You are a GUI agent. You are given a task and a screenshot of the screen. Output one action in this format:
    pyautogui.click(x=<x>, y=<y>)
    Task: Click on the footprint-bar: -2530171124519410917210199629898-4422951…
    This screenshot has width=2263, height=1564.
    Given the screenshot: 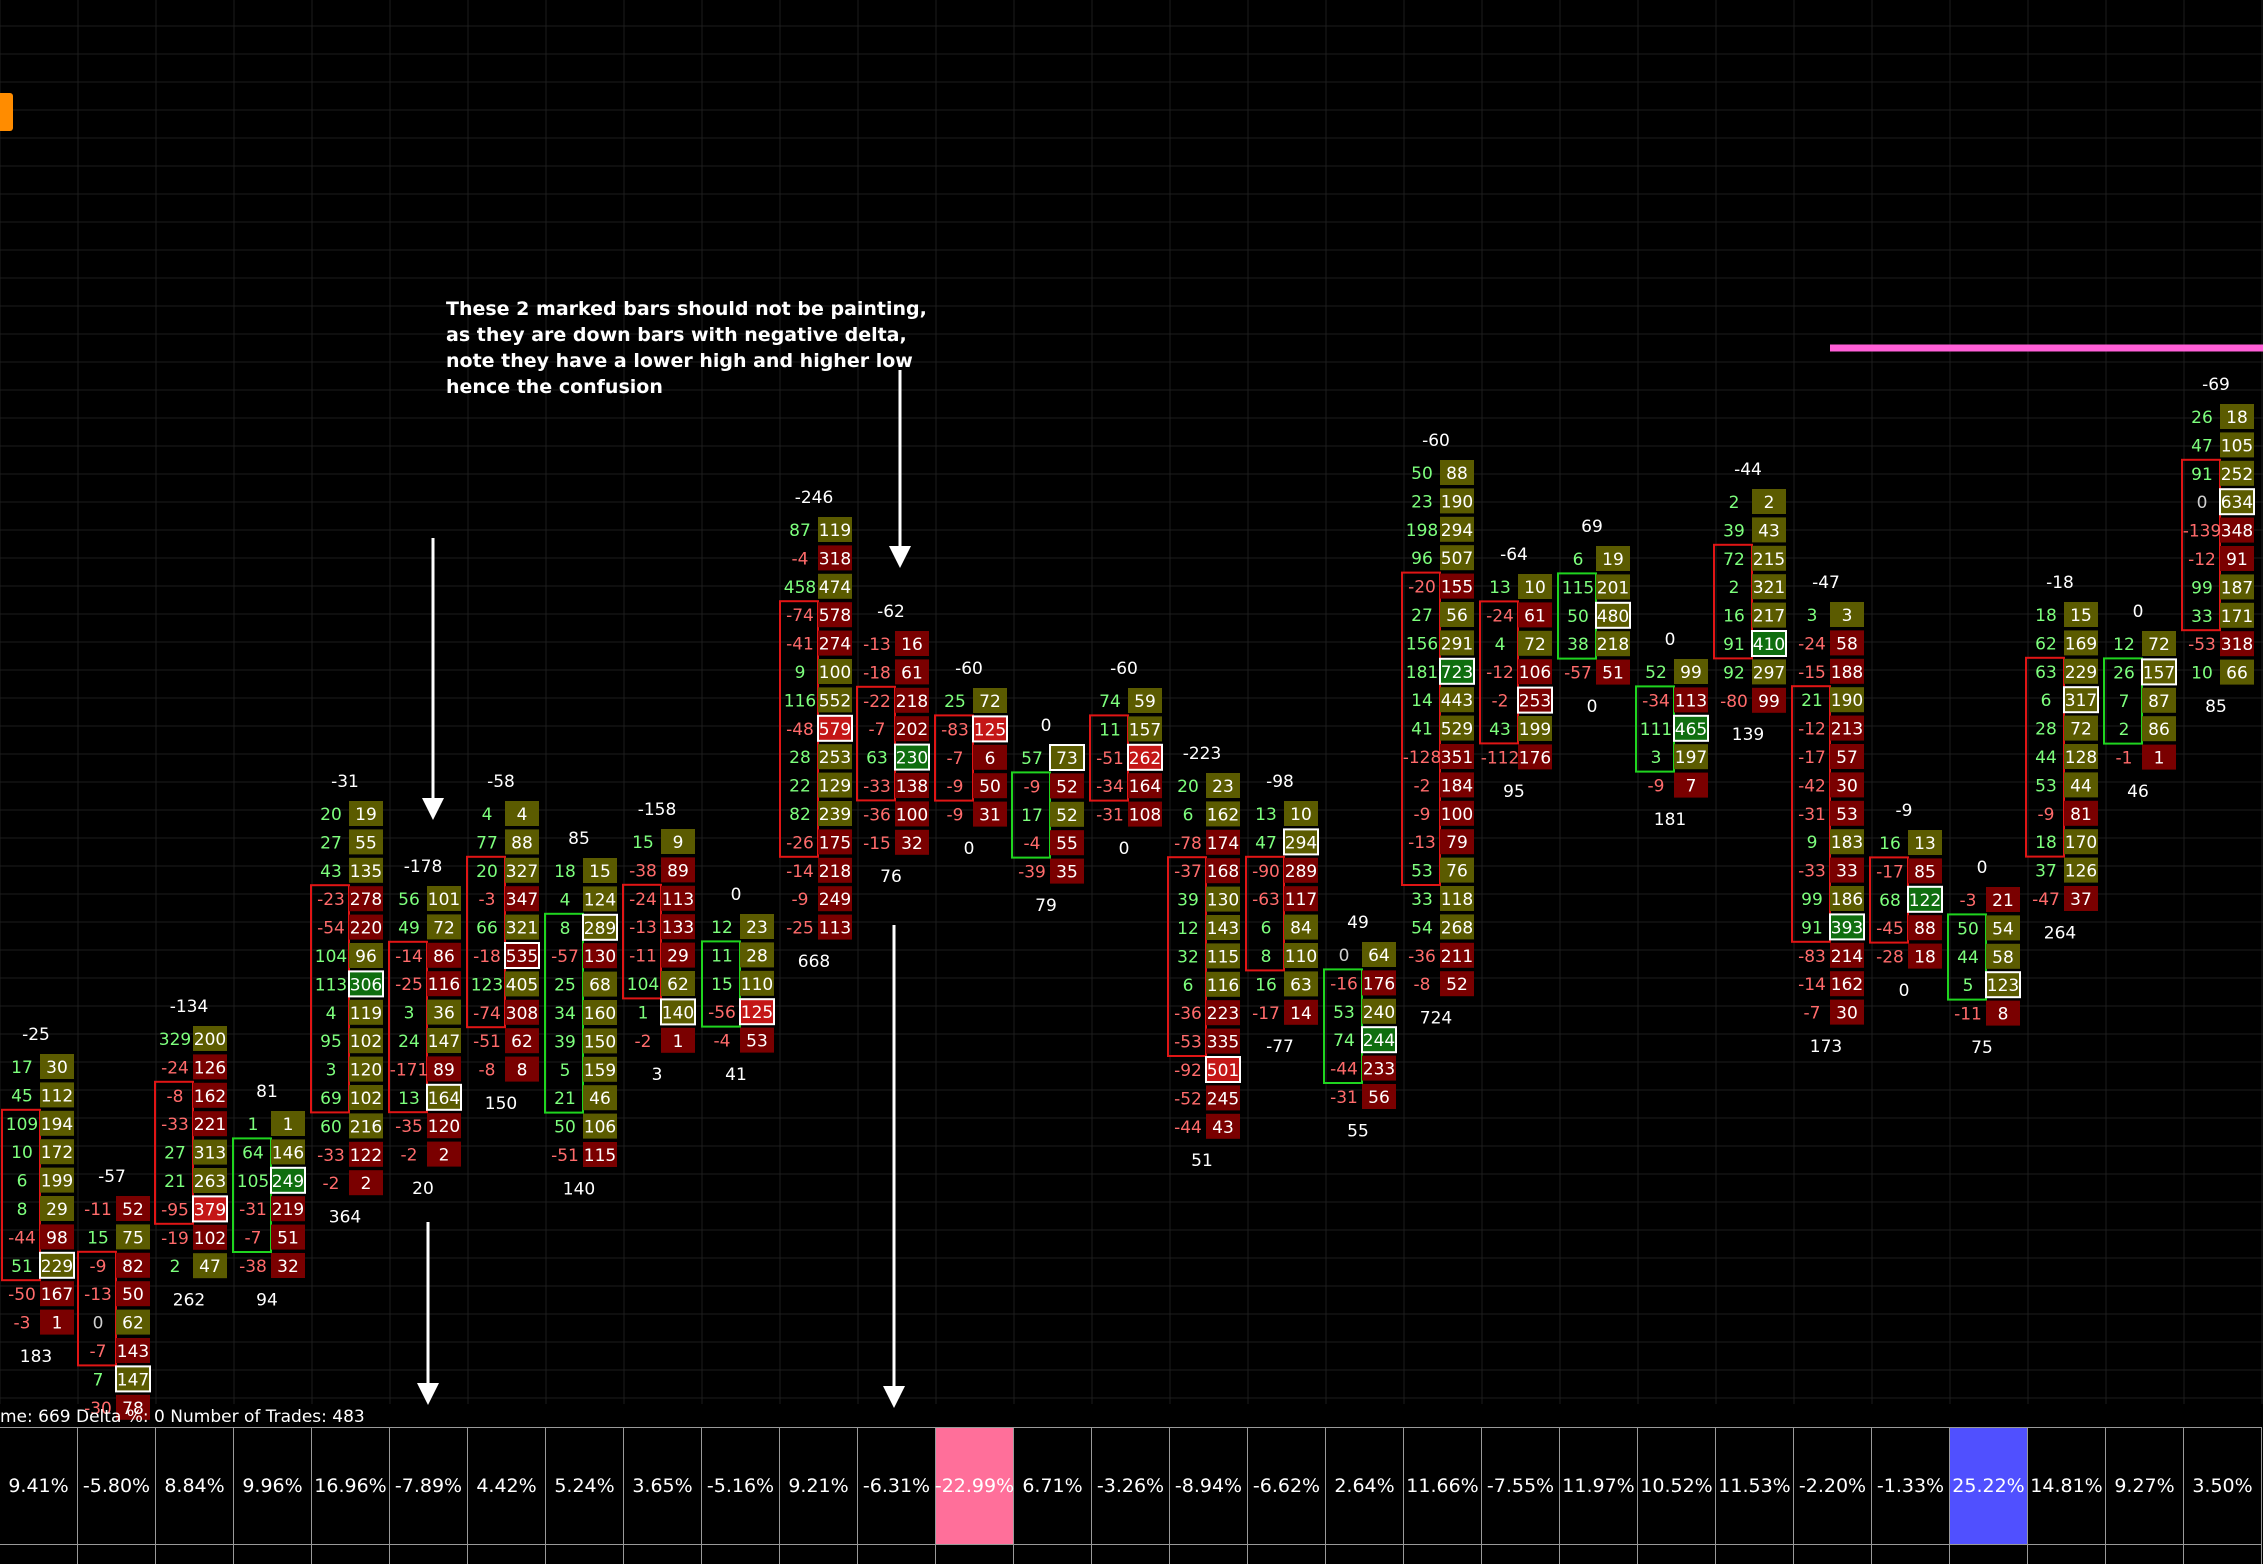 What is the action you would take?
    pyautogui.click(x=38, y=1196)
    